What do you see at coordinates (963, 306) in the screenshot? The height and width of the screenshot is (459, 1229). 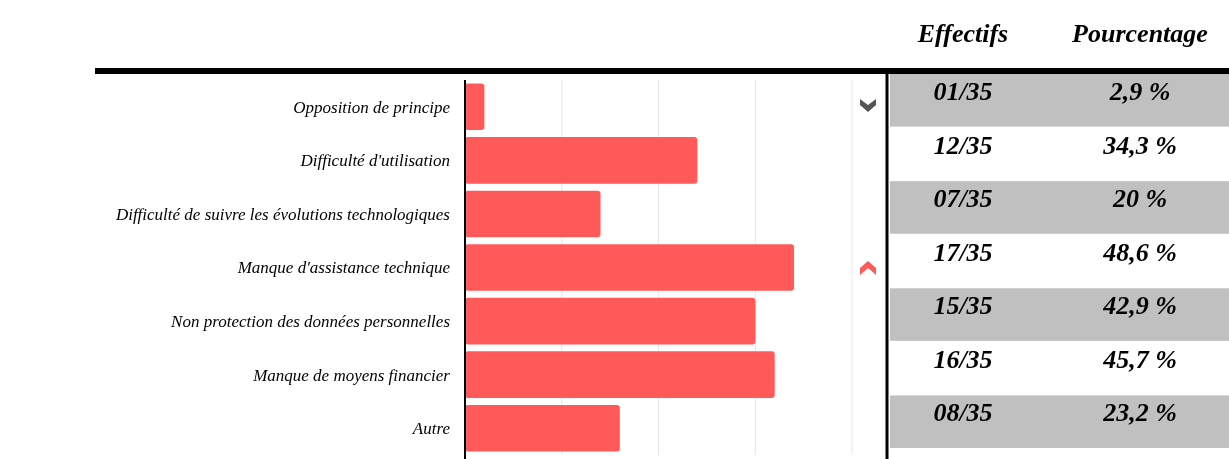 I see `data-label: 15/35` at bounding box center [963, 306].